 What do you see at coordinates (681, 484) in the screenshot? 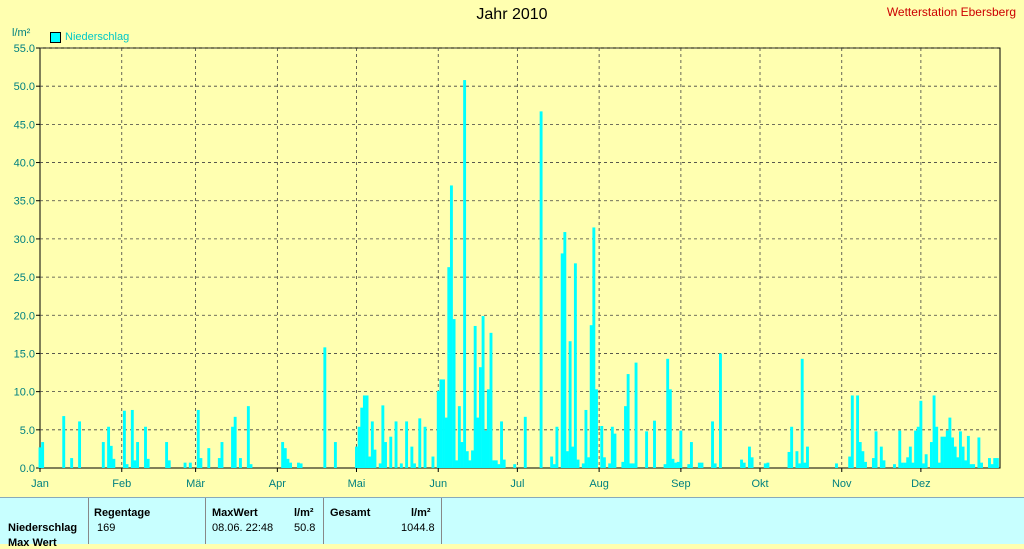
I see `x-tick-label: Sep` at bounding box center [681, 484].